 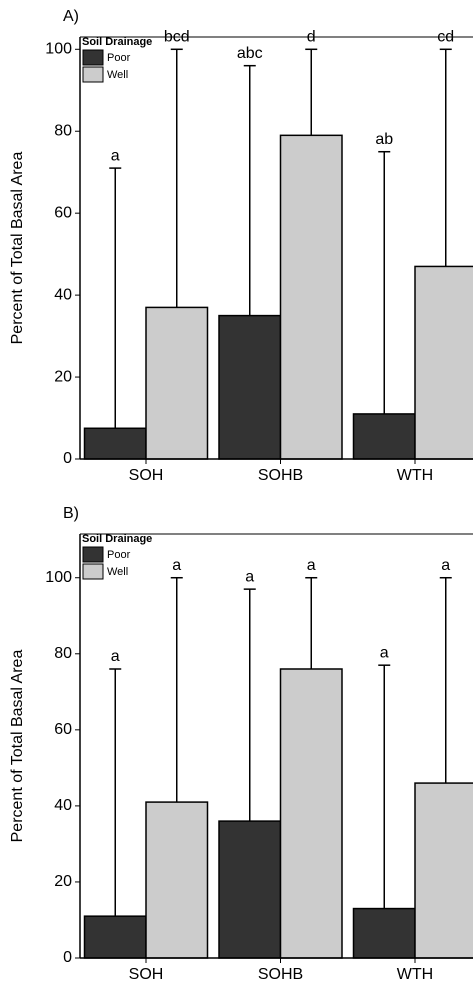 What do you see at coordinates (384, 139) in the screenshot?
I see `annotation: ab` at bounding box center [384, 139].